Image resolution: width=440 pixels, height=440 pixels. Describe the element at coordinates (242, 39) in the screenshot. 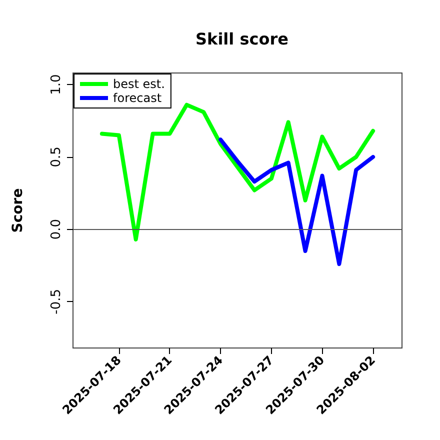

I see `chart-title: Skill score` at that location.